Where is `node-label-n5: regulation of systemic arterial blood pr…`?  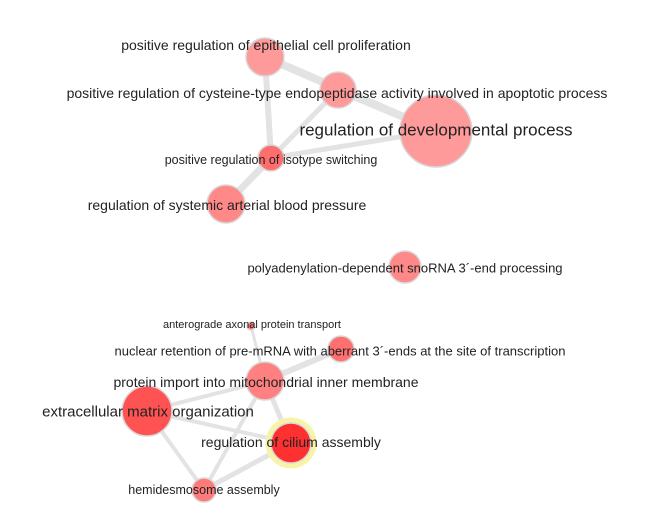
node-label-n5: regulation of systemic arterial blood pr… is located at coordinates (227, 205).